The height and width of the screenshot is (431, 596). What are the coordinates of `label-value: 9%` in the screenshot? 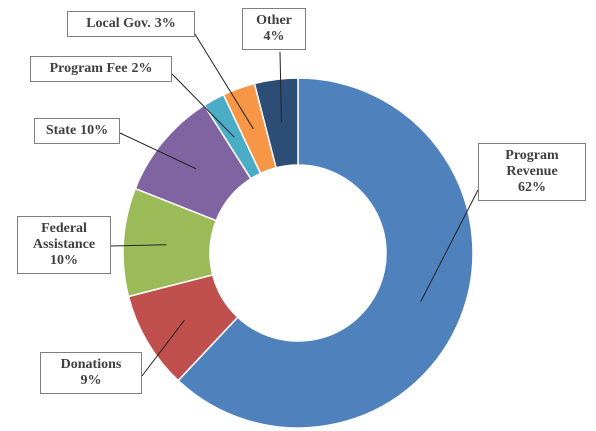 It's located at (91, 380).